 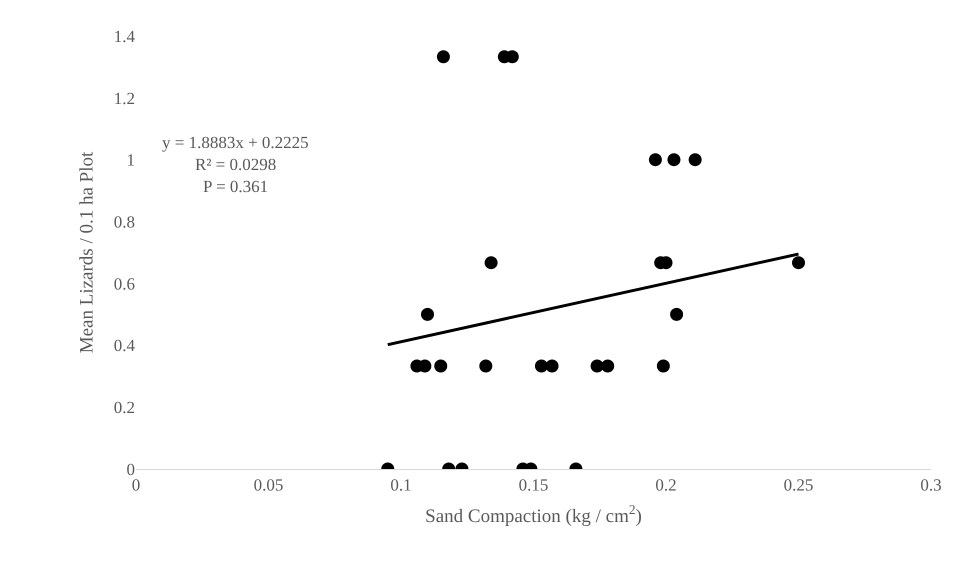 What do you see at coordinates (401, 484) in the screenshot?
I see `x-tick-label: 0.1` at bounding box center [401, 484].